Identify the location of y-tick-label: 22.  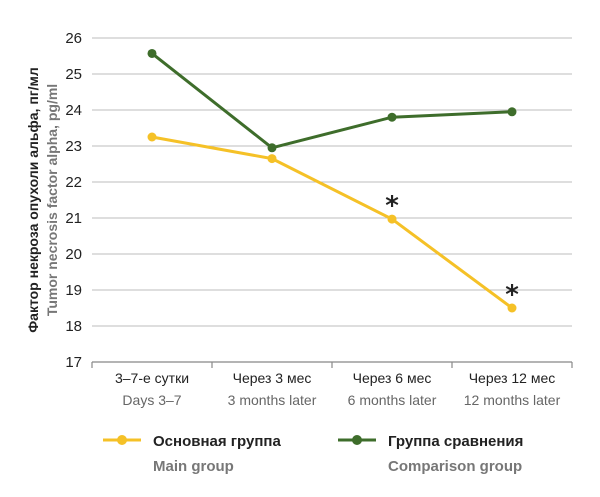
(73, 182).